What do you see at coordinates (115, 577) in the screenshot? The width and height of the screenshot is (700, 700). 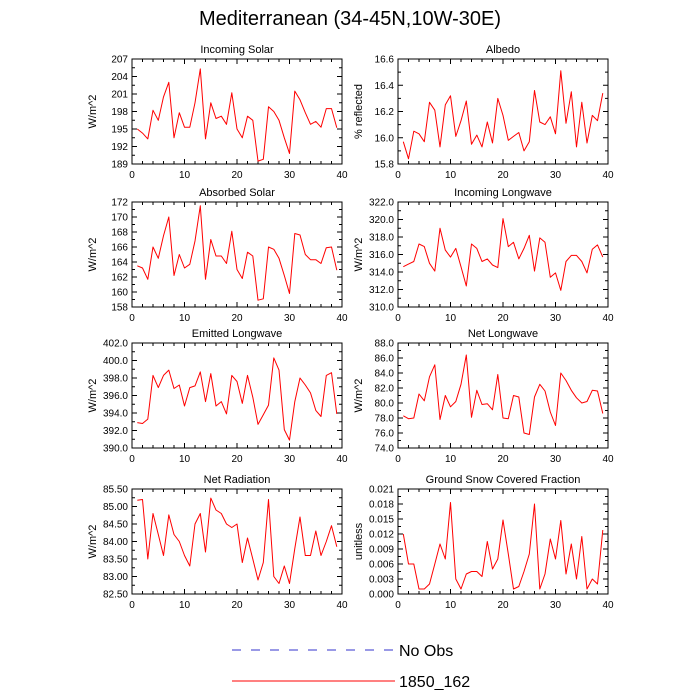 I see `net-radiation-ytick-label: 83.00` at bounding box center [115, 577].